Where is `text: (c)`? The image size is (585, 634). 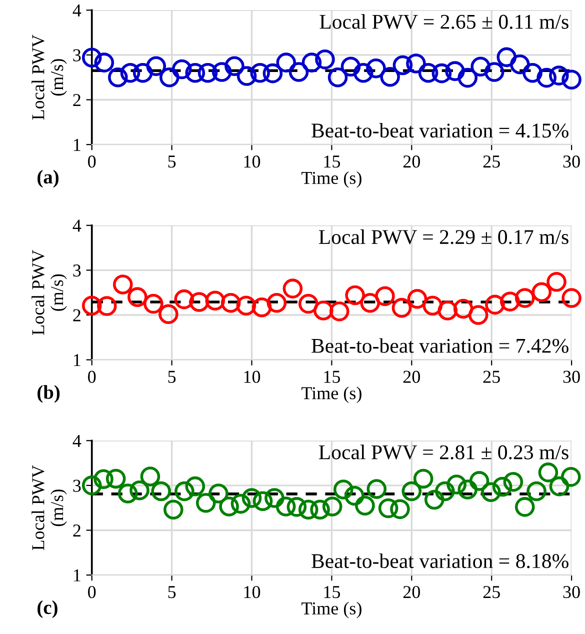
text: (c) is located at coordinates (48, 609).